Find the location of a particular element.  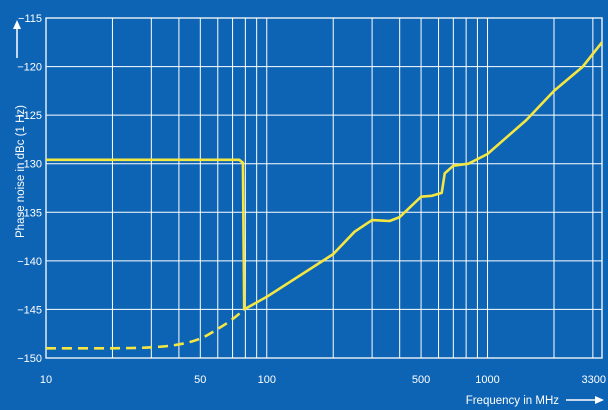

y-tick-label: −140 is located at coordinates (29, 262).